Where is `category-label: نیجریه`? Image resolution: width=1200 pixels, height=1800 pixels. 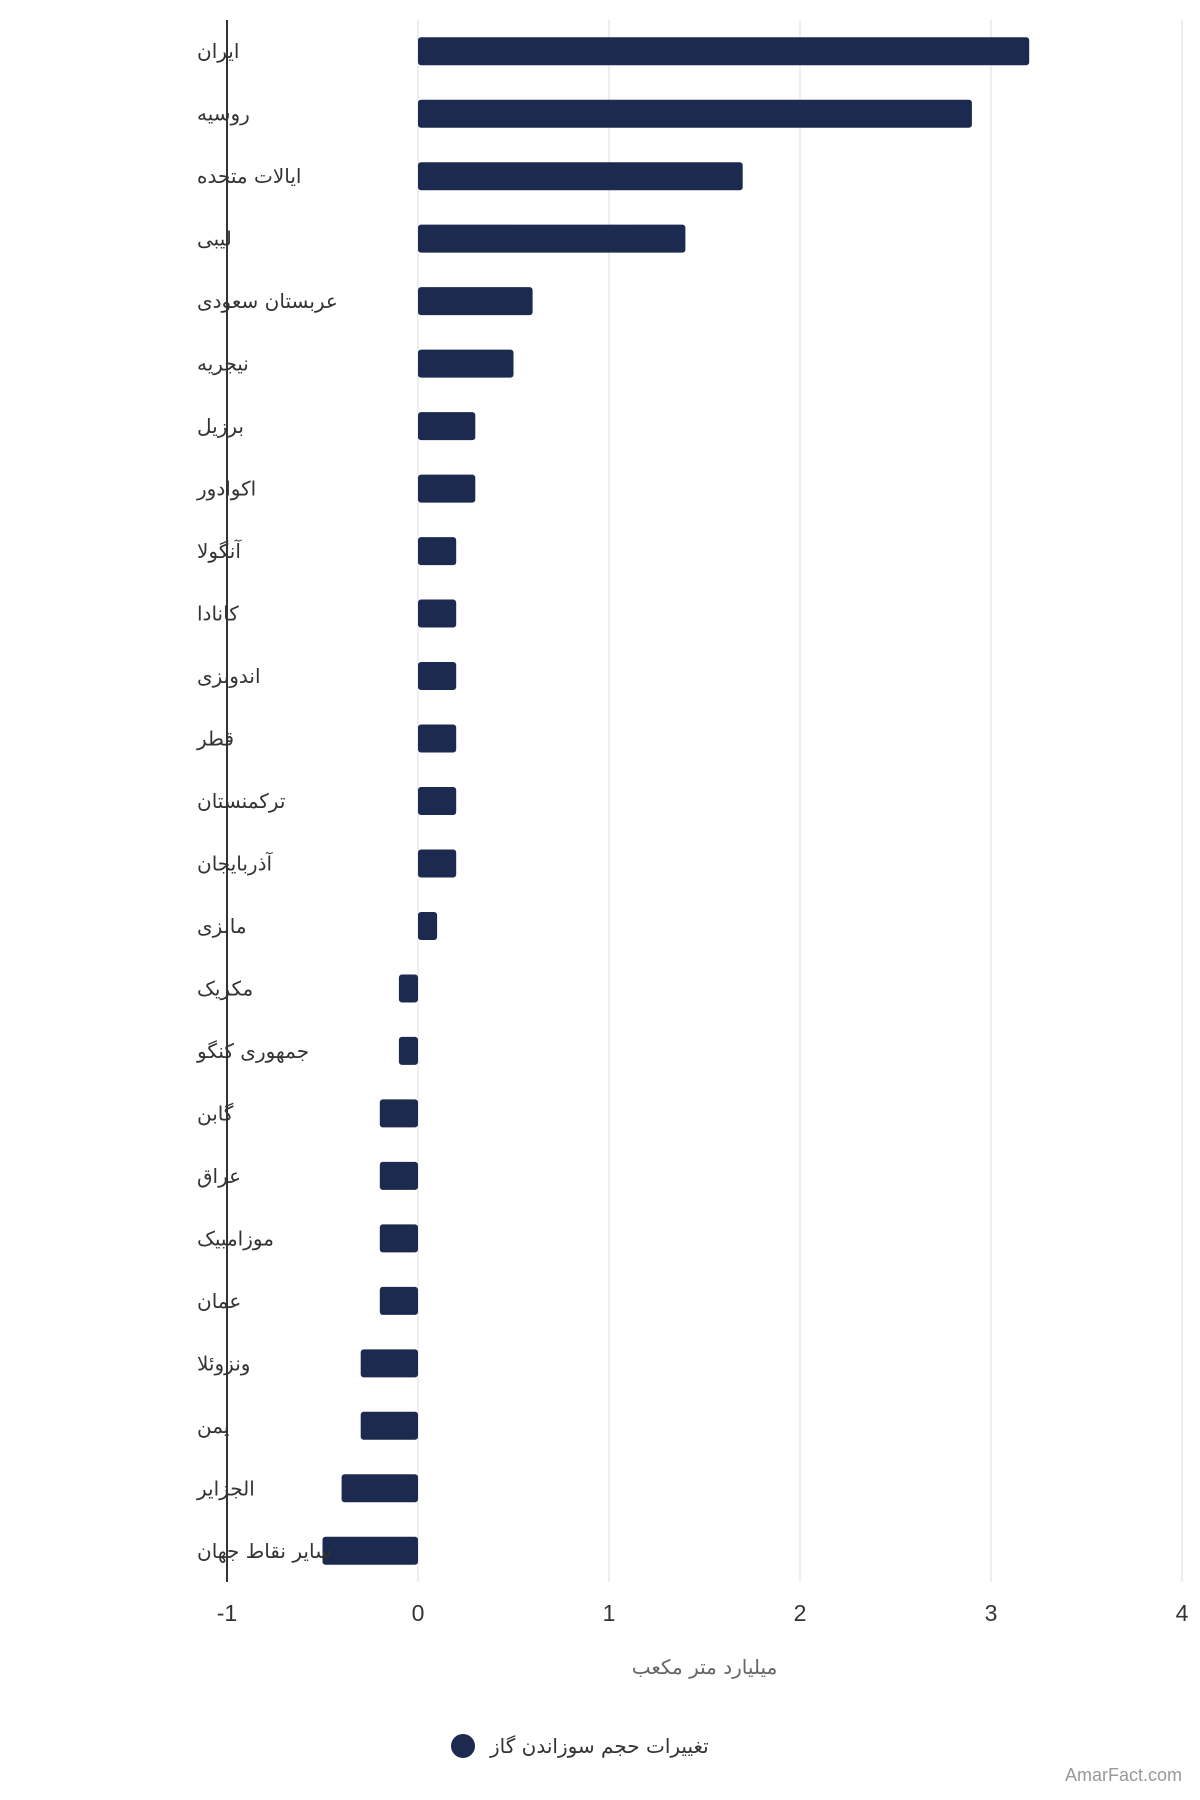 category-label: نیجریه is located at coordinates (223, 364).